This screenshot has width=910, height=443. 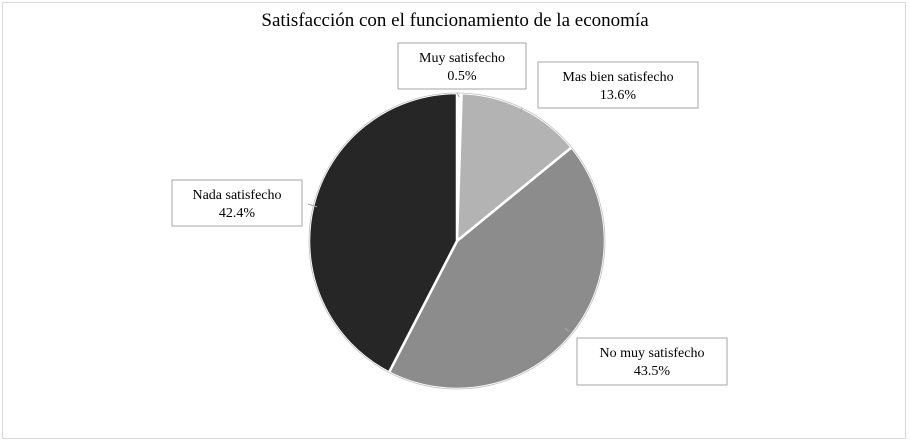 What do you see at coordinates (652, 371) in the screenshot?
I see `data-value-no-muy-satisfecho: 43.5%` at bounding box center [652, 371].